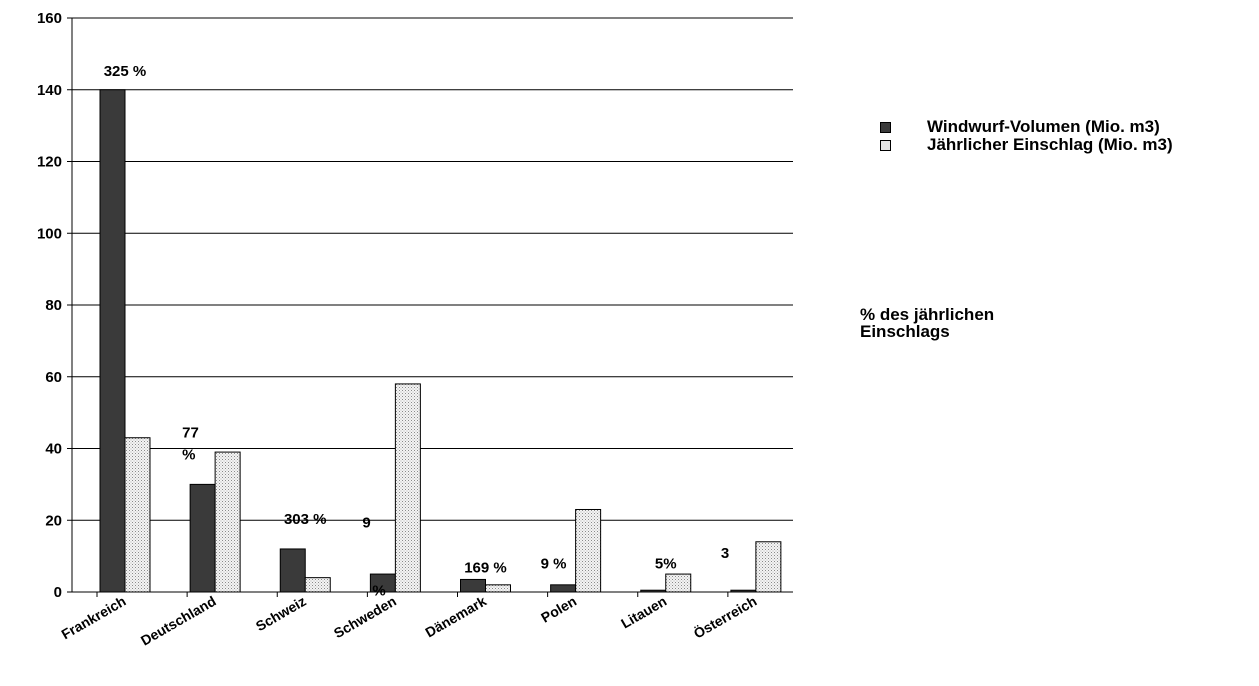  I want to click on x-tick-label: Schweiz, so click(281, 613).